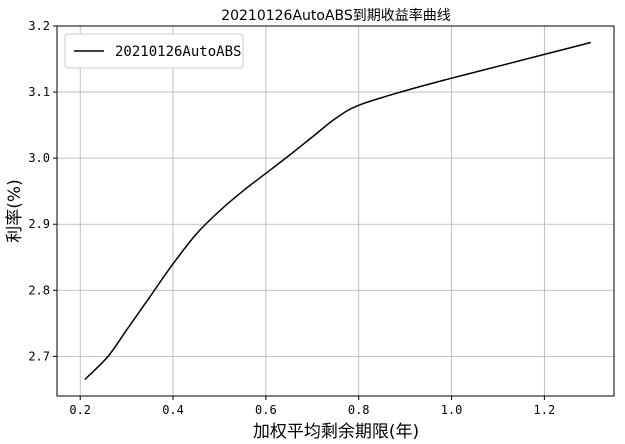  I want to click on x-tick-label: 0.4, so click(173, 410).